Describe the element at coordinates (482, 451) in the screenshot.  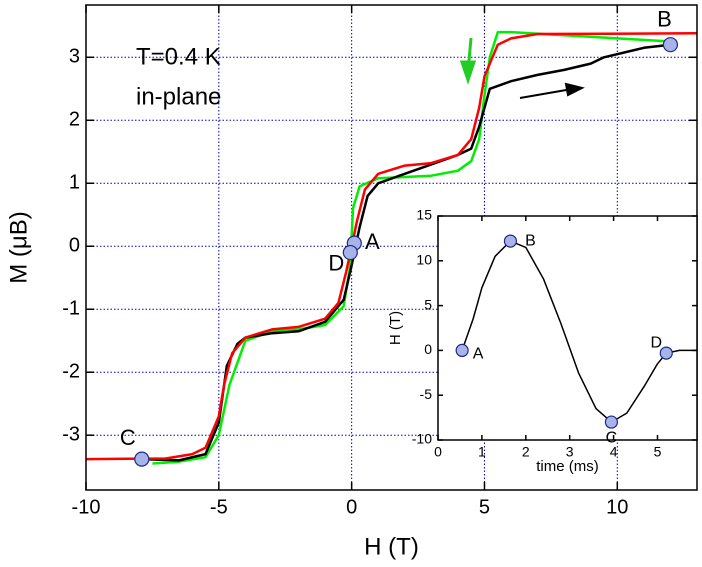
I see `x-tick-label: 1` at that location.